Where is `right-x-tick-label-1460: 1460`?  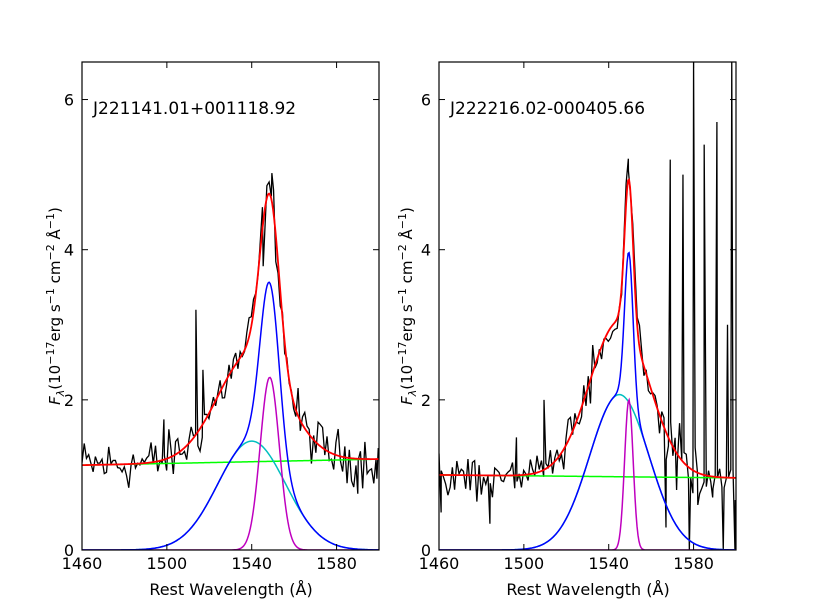 right-x-tick-label-1460: 1460 is located at coordinates (439, 563).